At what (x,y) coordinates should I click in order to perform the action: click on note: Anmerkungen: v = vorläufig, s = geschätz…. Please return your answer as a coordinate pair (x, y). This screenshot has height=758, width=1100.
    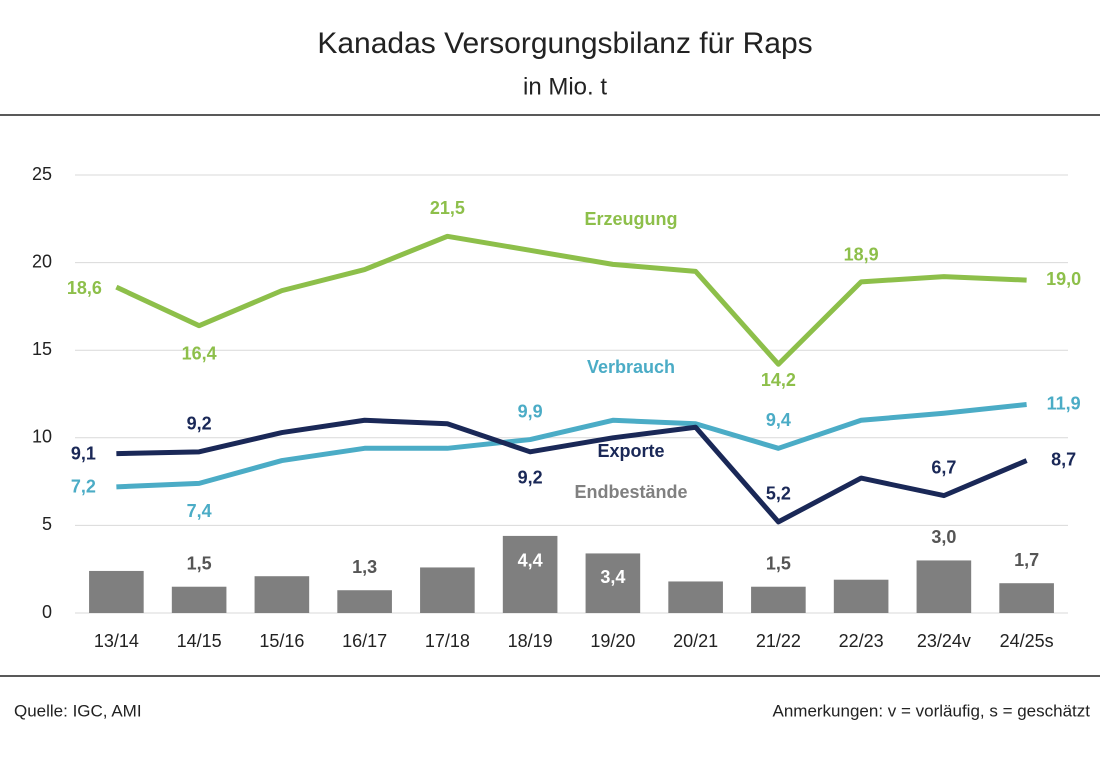
    Looking at the image, I should click on (931, 710).